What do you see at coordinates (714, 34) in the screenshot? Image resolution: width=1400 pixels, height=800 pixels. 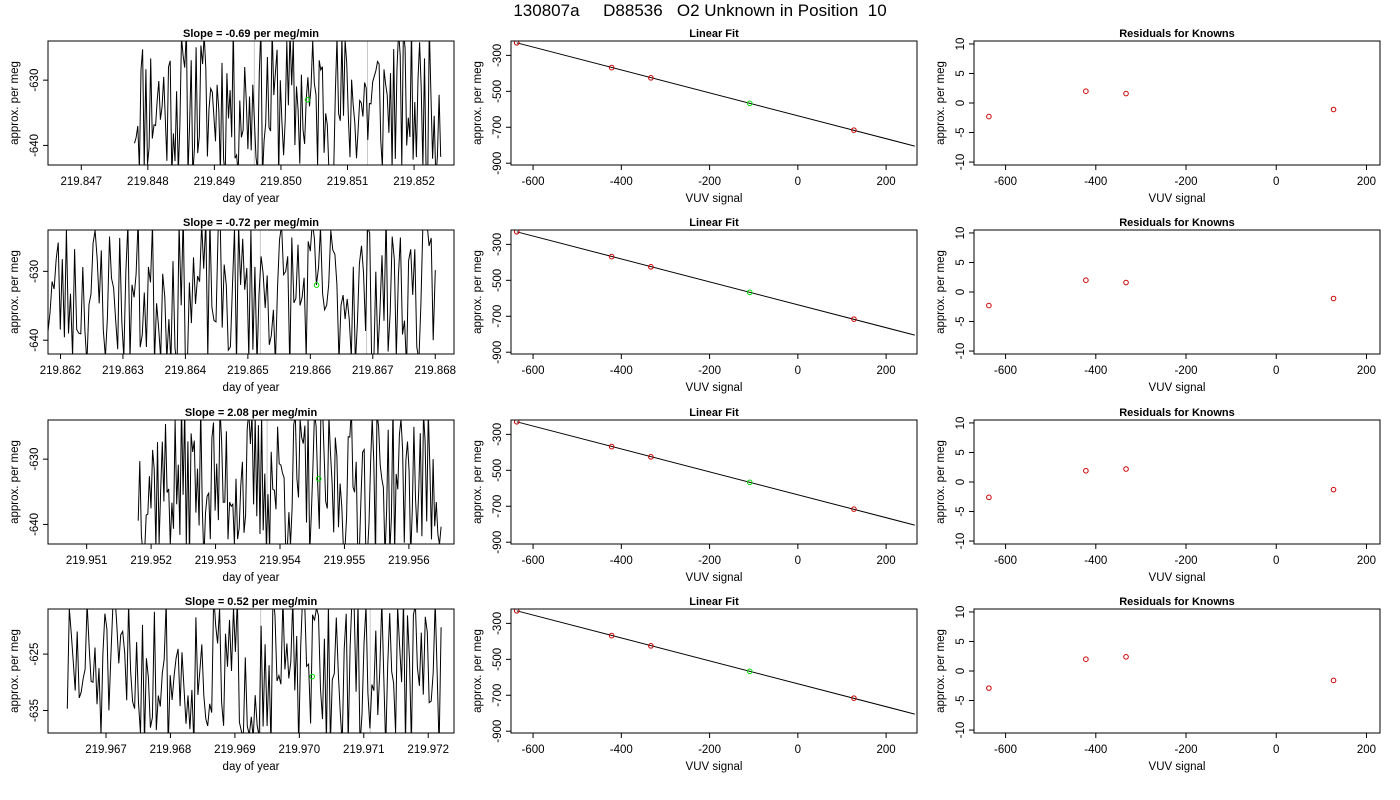 I see `panel-title: Linear Fit` at bounding box center [714, 34].